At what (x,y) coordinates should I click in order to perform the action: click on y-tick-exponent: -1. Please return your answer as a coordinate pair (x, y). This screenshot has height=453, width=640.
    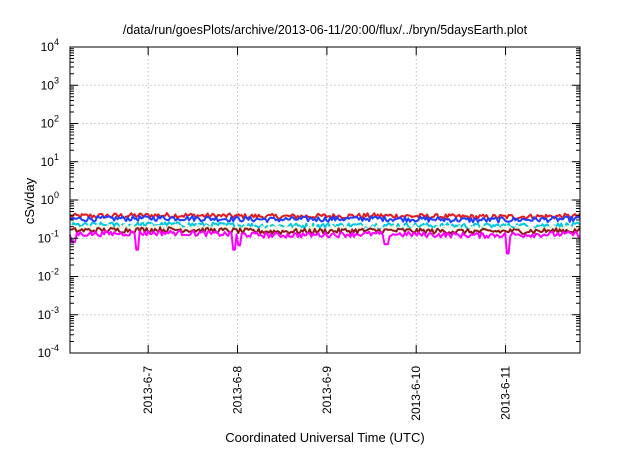
    Looking at the image, I should click on (55, 233).